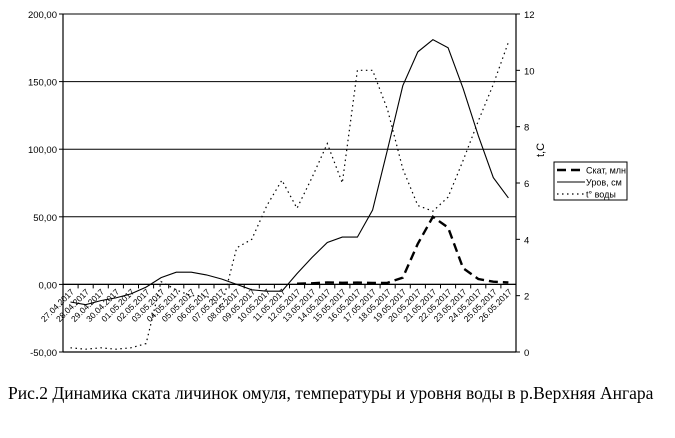 This screenshot has height=438, width=675. Describe the element at coordinates (42, 83) in the screenshot. I see `left-tick-label: 150,00` at that location.